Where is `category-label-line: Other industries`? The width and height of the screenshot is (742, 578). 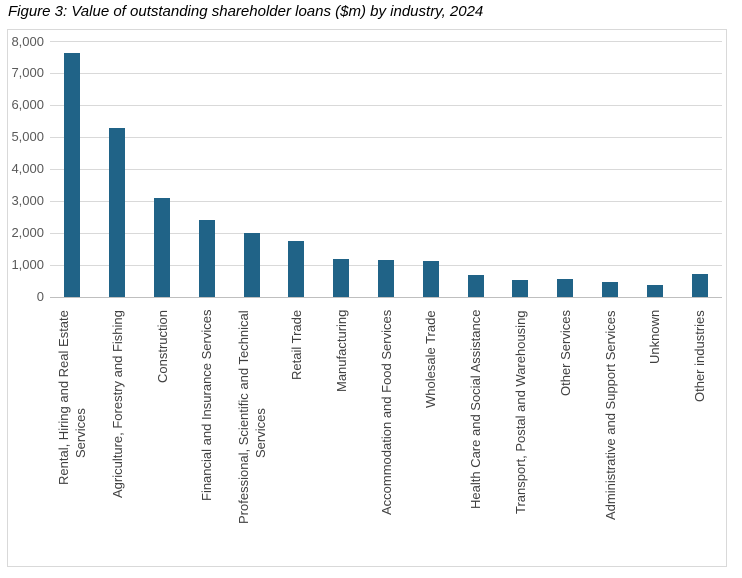 category-label-line: Other industries is located at coordinates (700, 356).